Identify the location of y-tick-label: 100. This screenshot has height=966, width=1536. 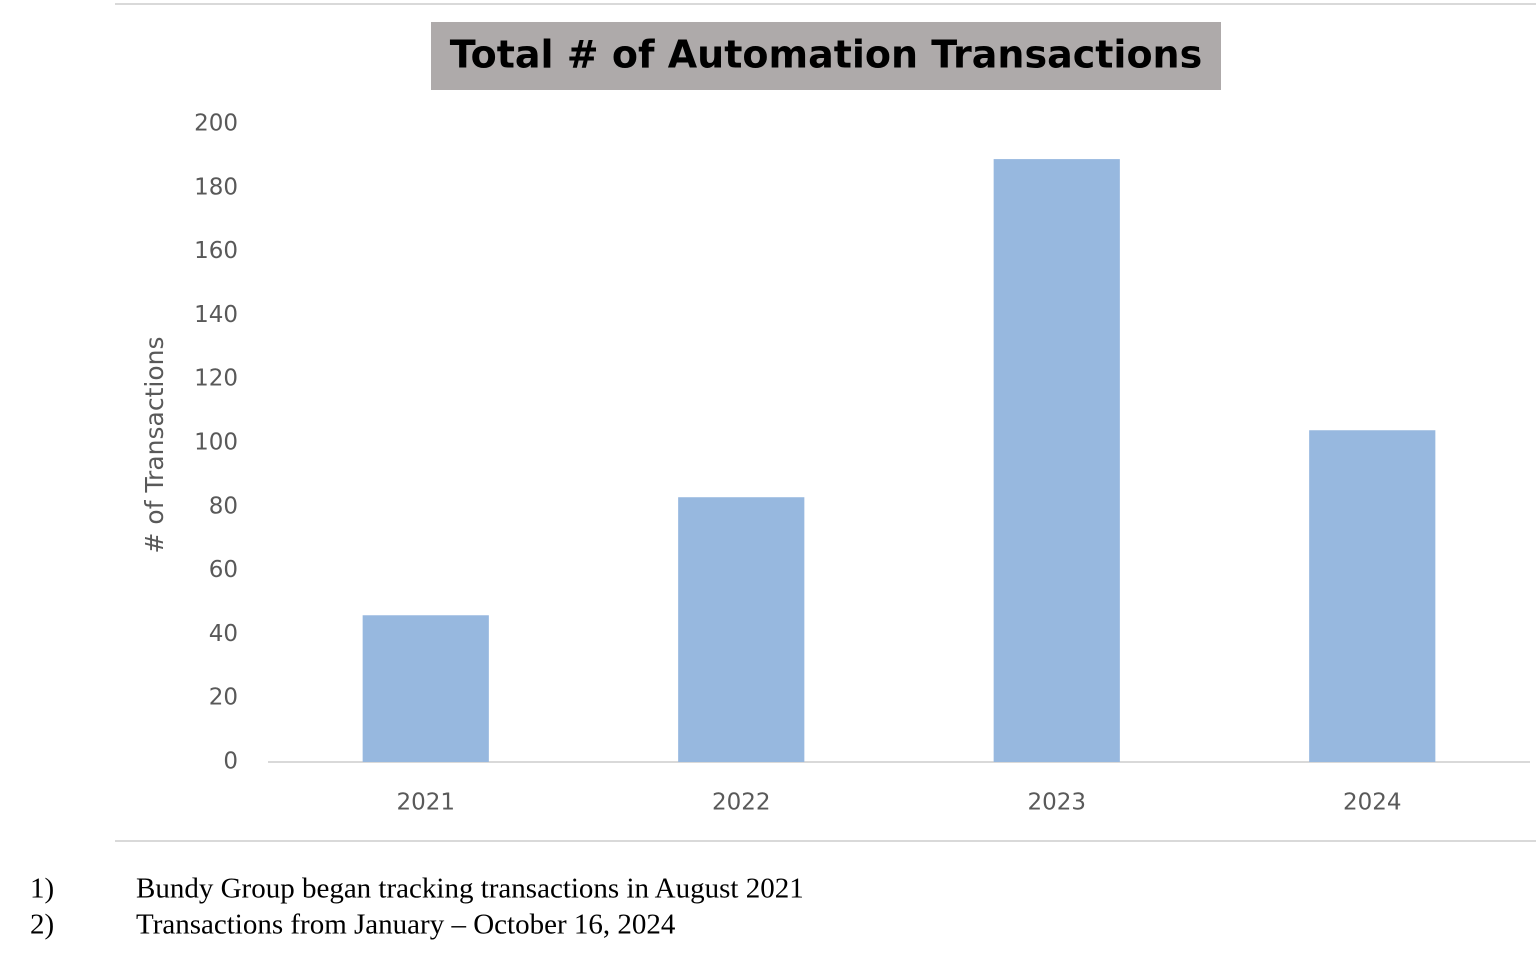
(216, 443).